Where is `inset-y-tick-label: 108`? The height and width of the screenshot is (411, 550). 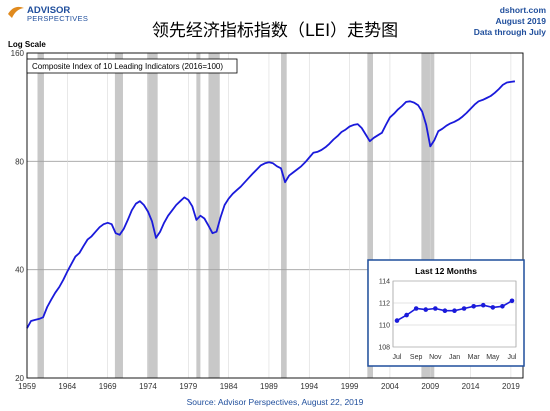 inset-y-tick-label: 108 is located at coordinates (384, 348).